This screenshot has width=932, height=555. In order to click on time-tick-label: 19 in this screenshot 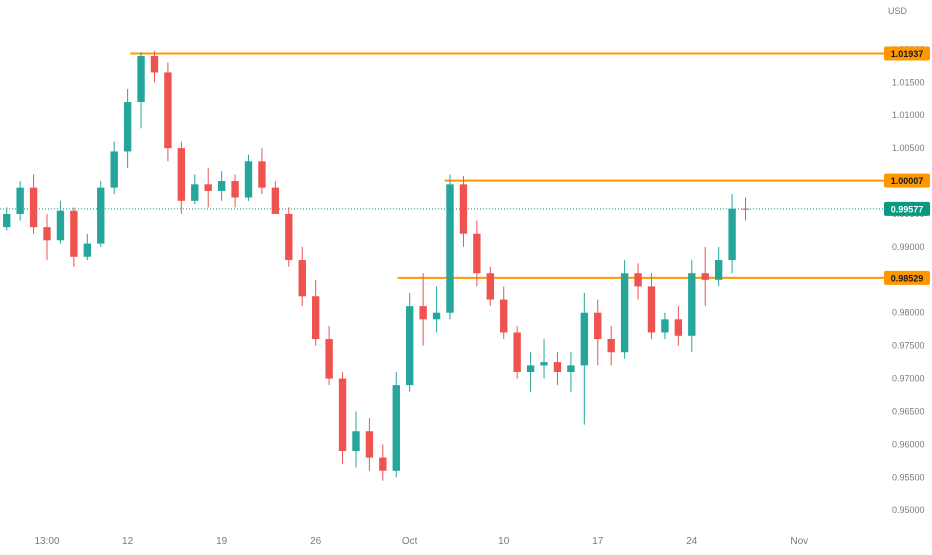, I will do `click(222, 541)`.